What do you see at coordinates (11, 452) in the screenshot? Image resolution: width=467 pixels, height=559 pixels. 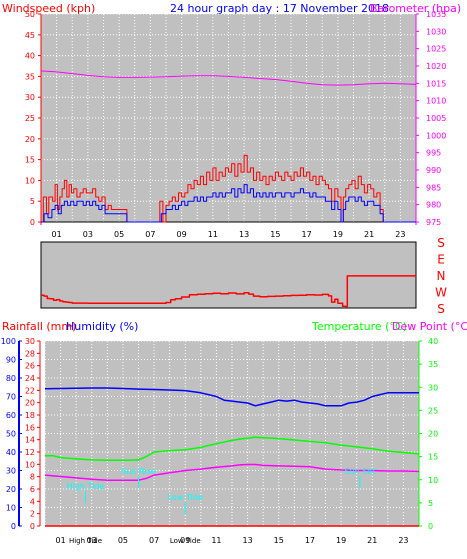 I see `humidity-y-tick-label: 40` at bounding box center [11, 452].